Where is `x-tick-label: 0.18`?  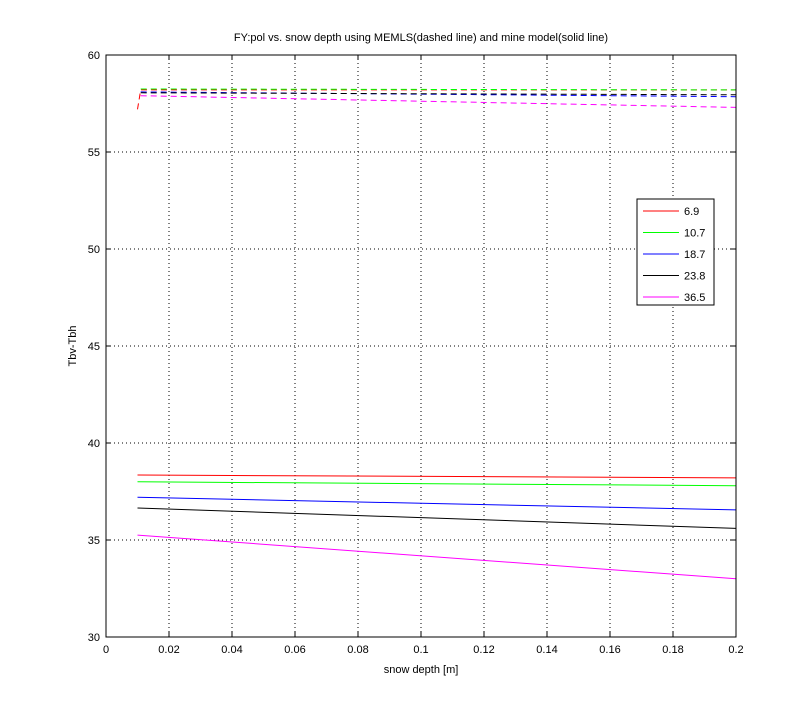 x-tick-label: 0.18 is located at coordinates (672, 650).